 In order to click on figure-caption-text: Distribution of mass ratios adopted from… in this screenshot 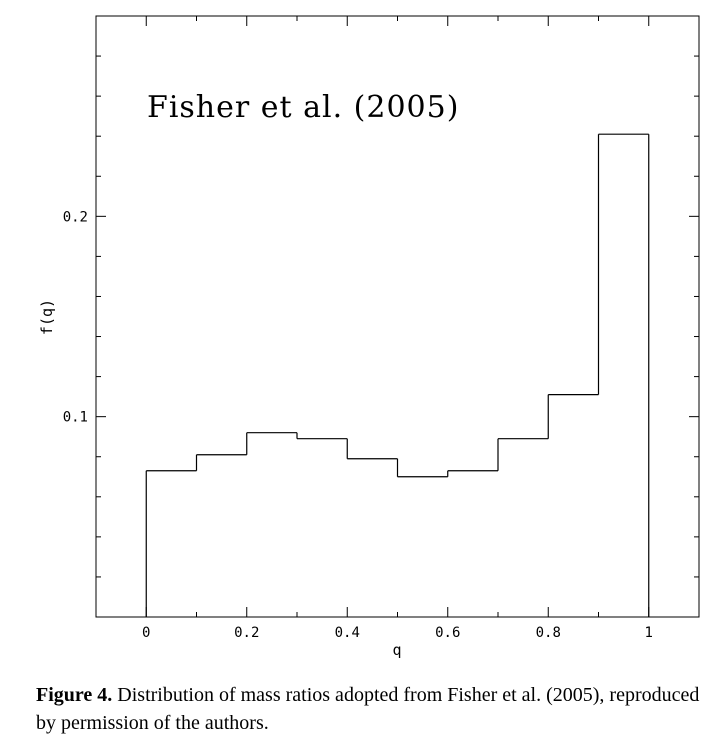, I will do `click(368, 709)`.